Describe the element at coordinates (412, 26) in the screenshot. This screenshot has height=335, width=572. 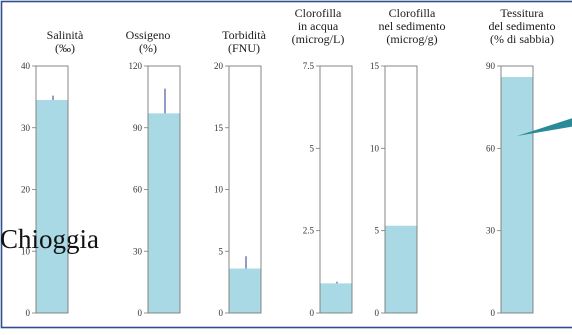
I see `panel-title-line: nel sedimento` at that location.